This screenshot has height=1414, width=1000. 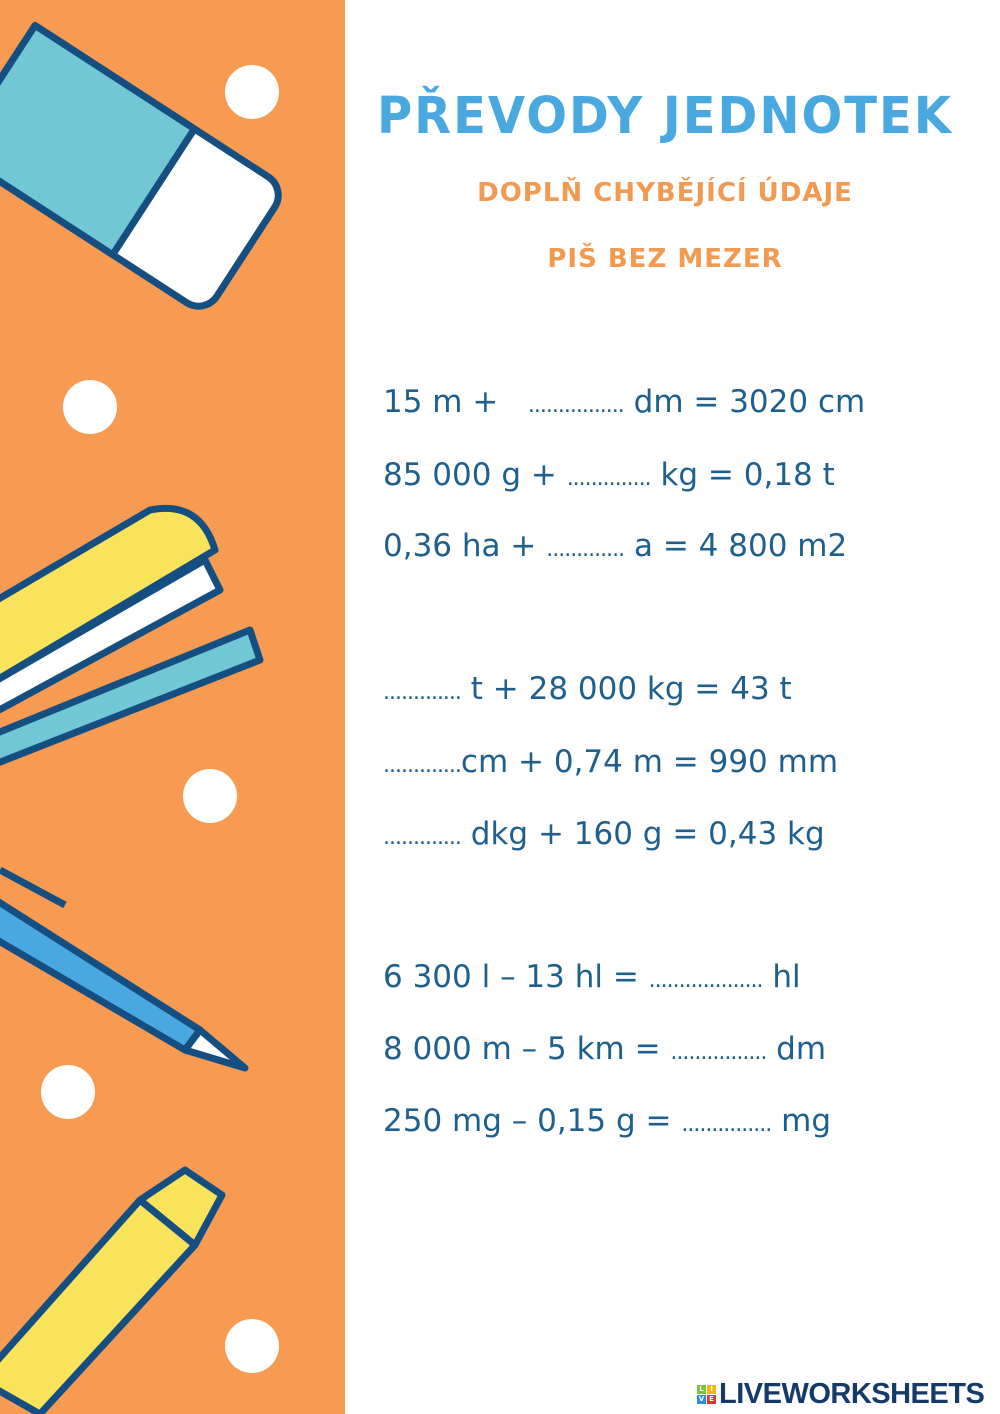 I want to click on exercise-line: .............cm + 0,74 m = 990 mm, so click(x=610, y=762).